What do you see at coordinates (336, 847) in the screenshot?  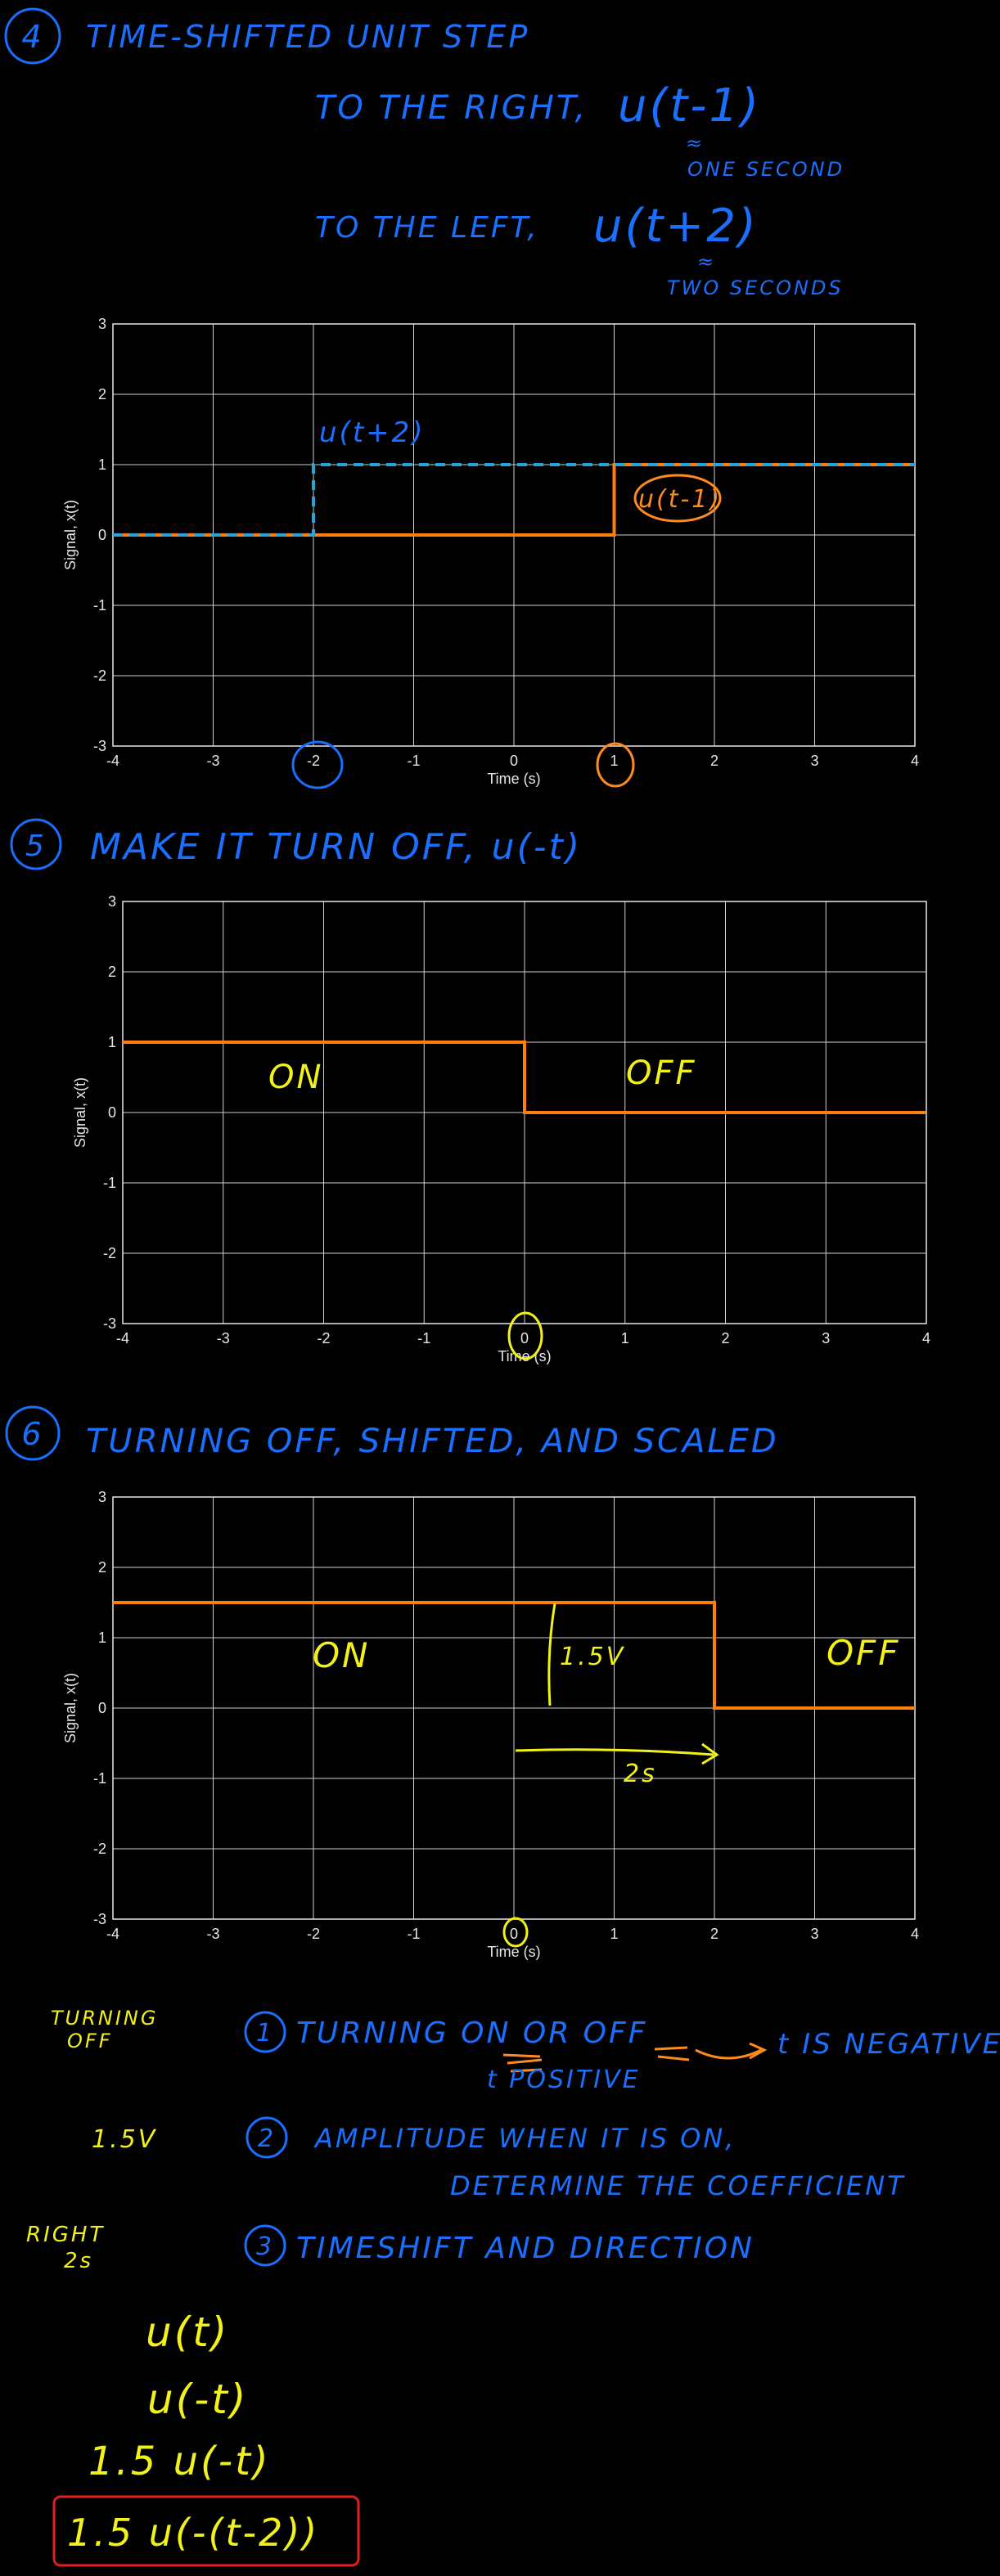 I see `section-5-title: MAKE IT TURN OFF, u(-t)` at bounding box center [336, 847].